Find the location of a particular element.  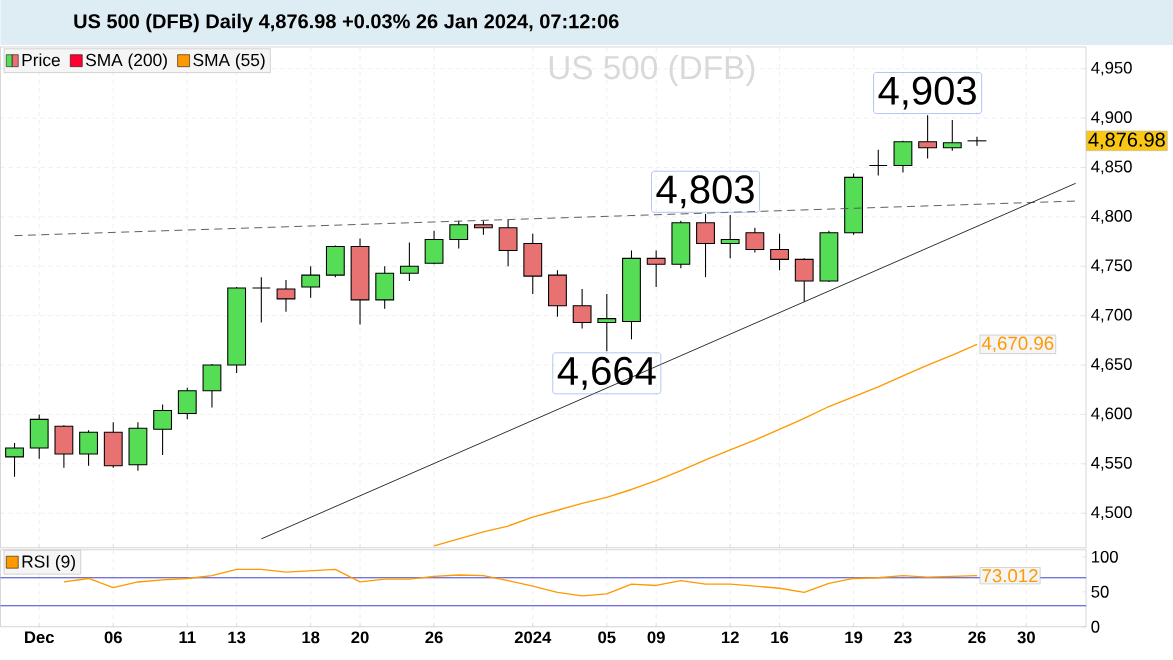

y-tick-label: 4,500 is located at coordinates (1111, 513).